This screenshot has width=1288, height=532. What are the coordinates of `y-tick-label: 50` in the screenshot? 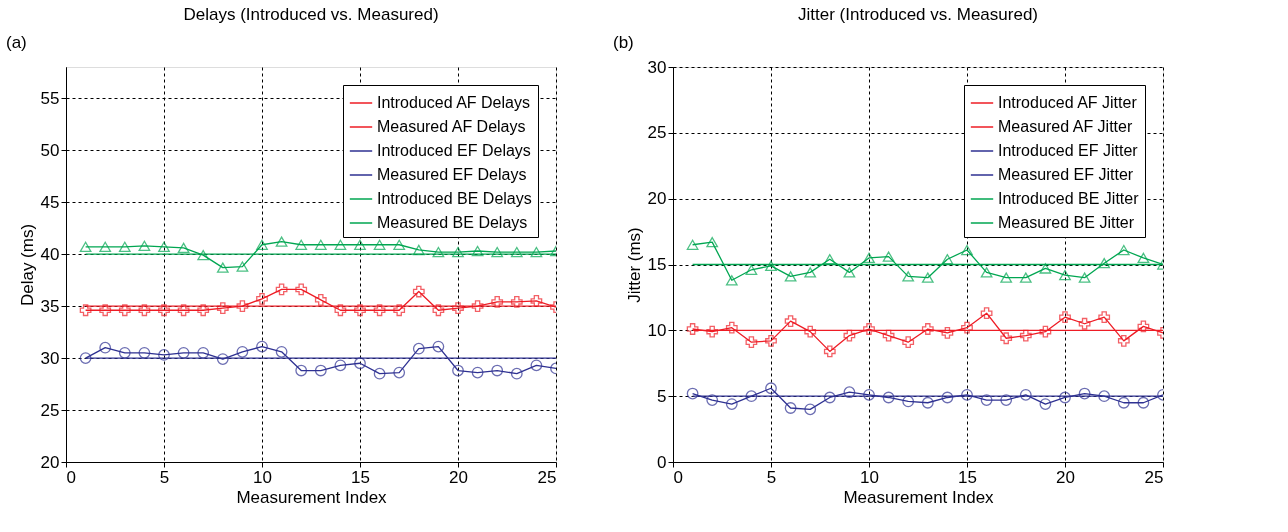 It's located at (50, 150).